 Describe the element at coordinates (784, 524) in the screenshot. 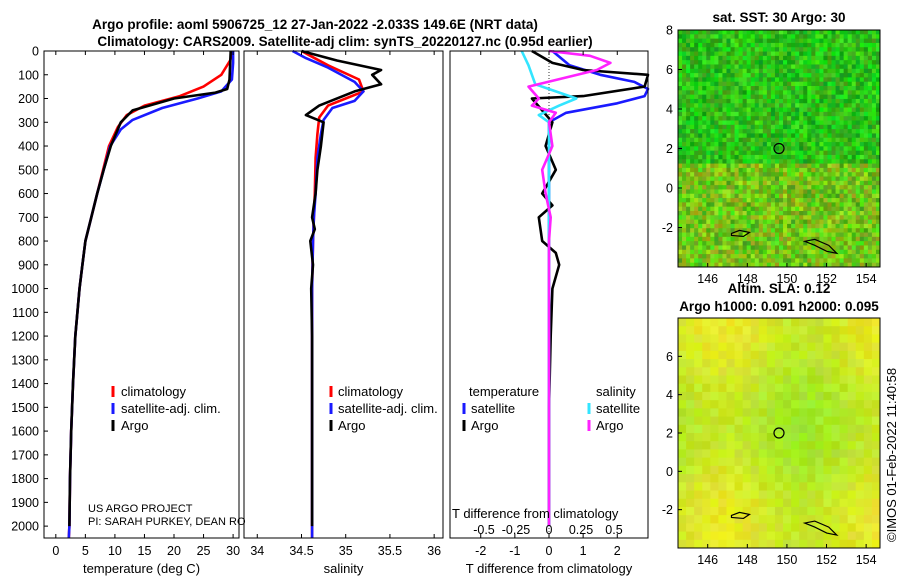

I see `coastline` at that location.